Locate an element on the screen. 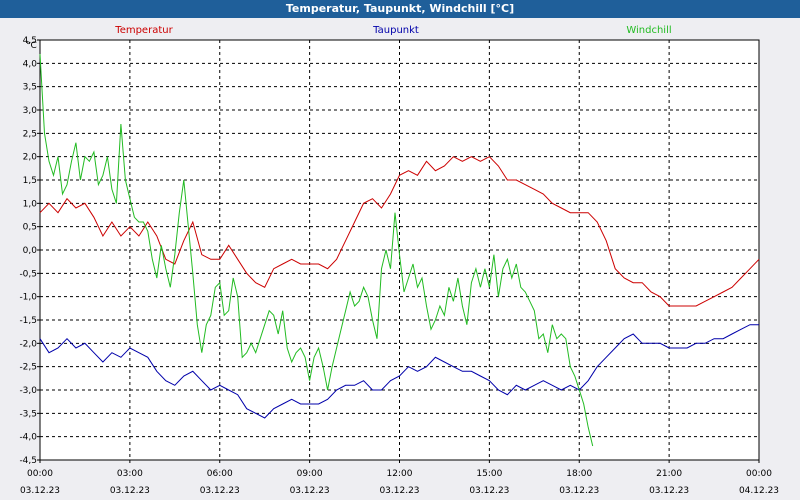 Image resolution: width=800 pixels, height=500 pixels. y-tick-label: 2,5 is located at coordinates (30, 134).